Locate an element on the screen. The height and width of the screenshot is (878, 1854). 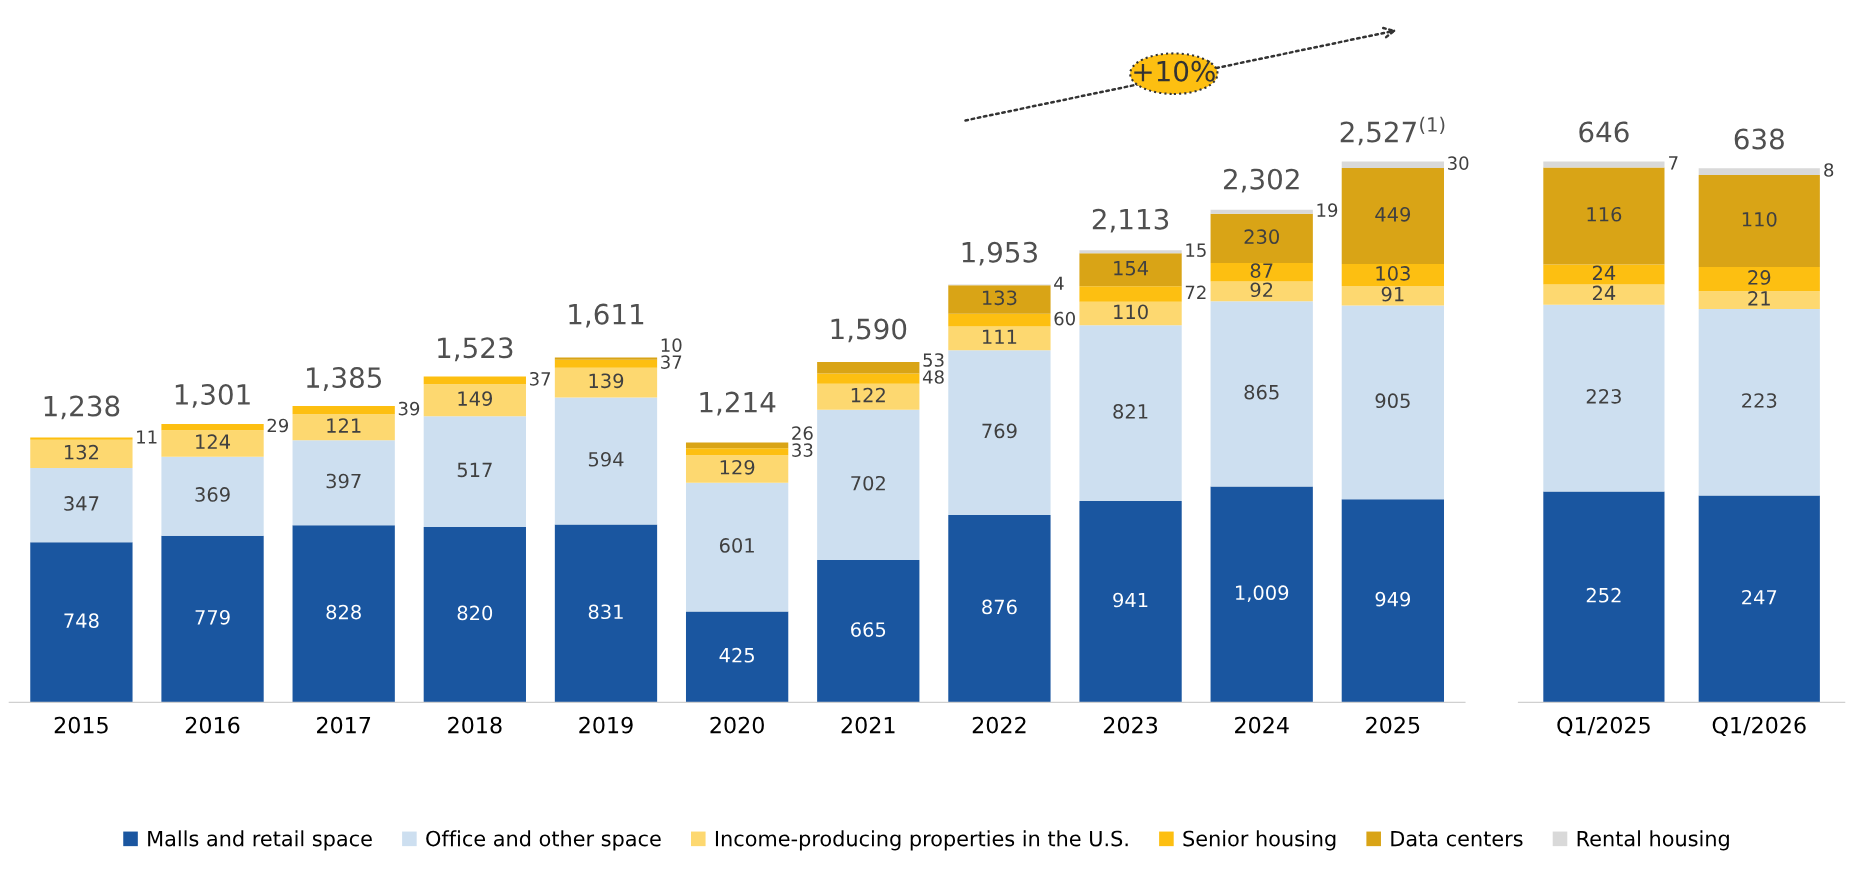
x-tick-label: 2025 is located at coordinates (1393, 725).